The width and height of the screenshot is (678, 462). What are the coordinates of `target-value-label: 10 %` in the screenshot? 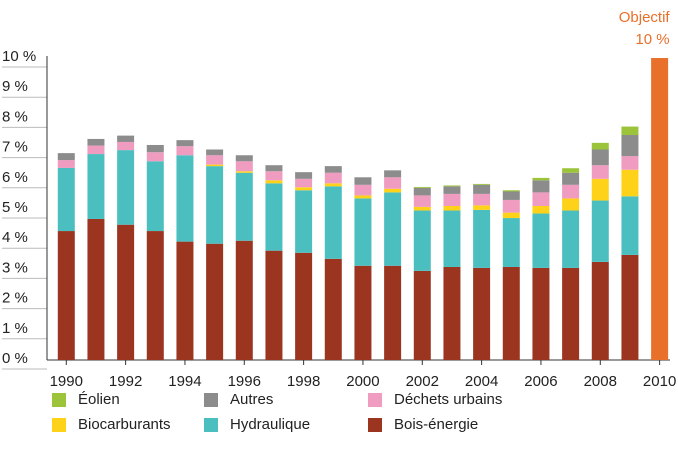 It's located at (652, 39).